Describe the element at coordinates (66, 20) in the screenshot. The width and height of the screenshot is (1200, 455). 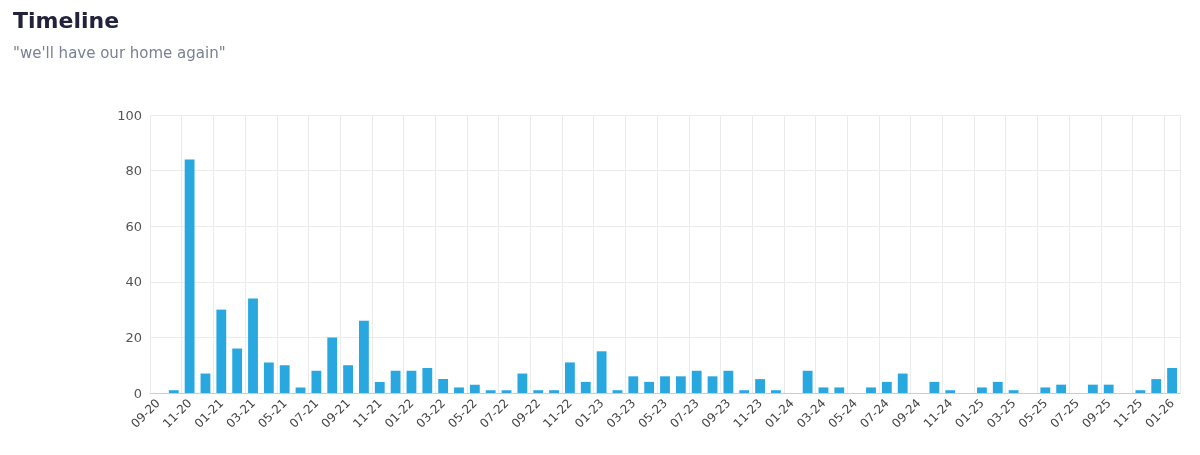
I see `chart-title: Timeline` at that location.